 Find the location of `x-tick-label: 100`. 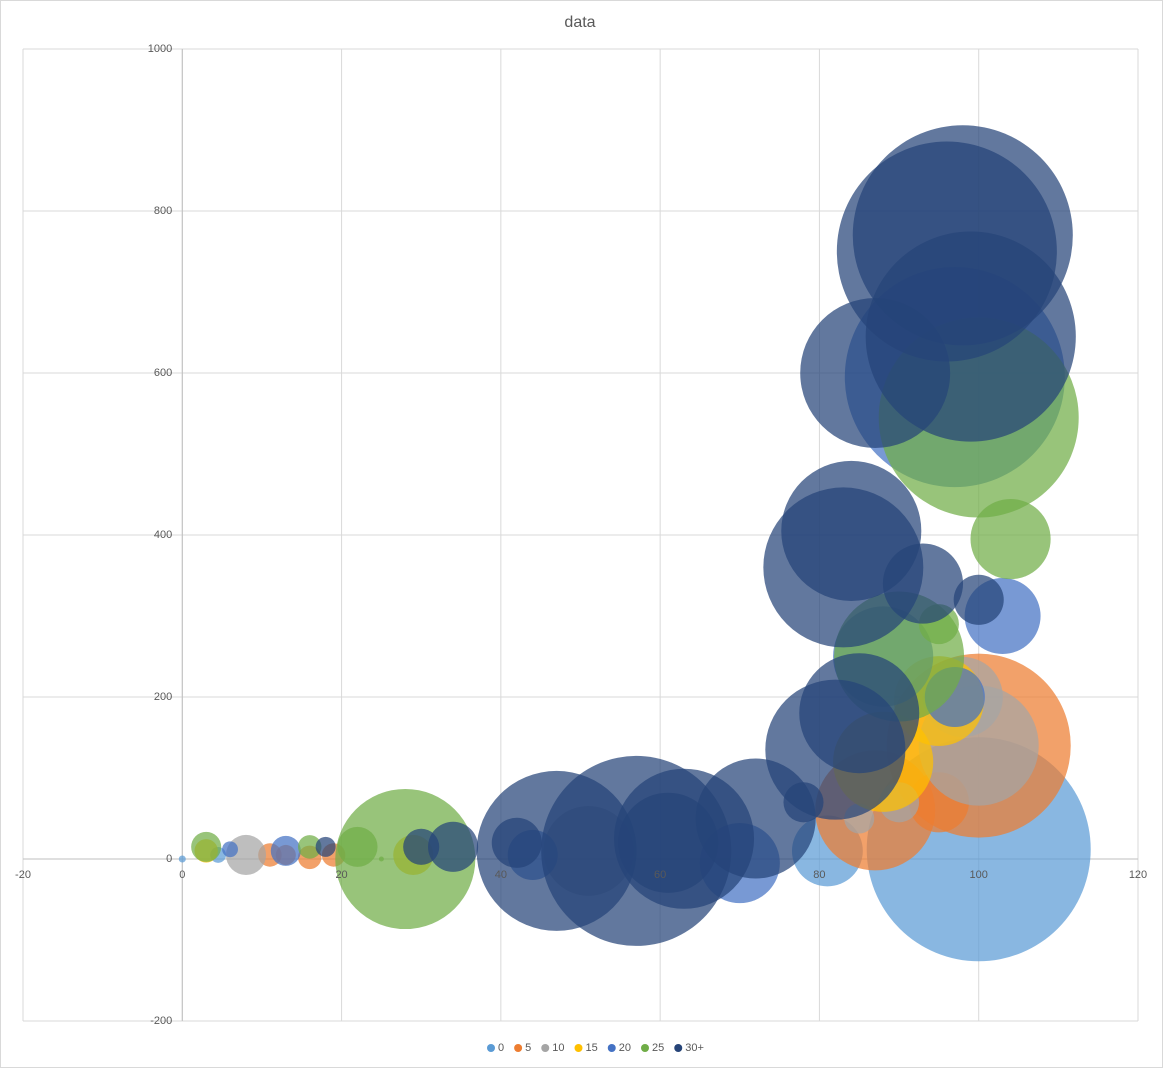

x-tick-label: 100 is located at coordinates (979, 875).